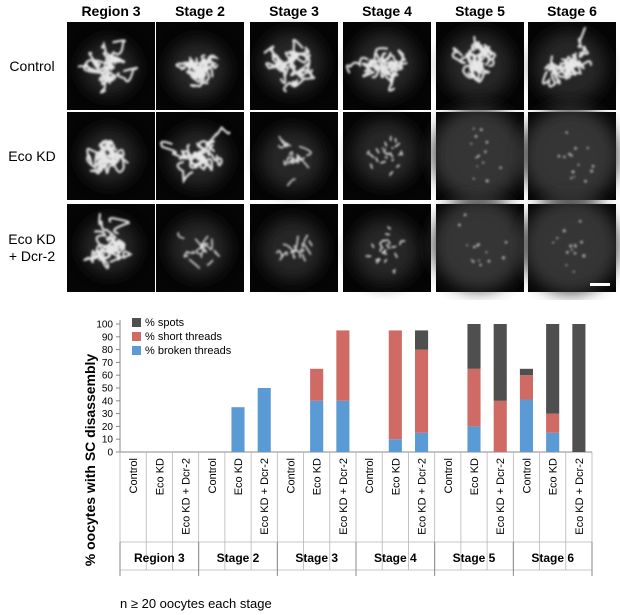 The height and width of the screenshot is (615, 620). What do you see at coordinates (165, 323) in the screenshot?
I see `legend-label-spots: % spots` at bounding box center [165, 323].